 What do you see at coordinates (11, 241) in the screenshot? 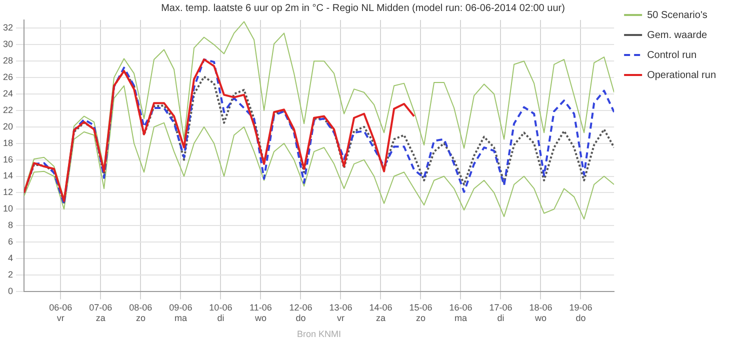
I see `y-tick-label: 6` at bounding box center [11, 241].